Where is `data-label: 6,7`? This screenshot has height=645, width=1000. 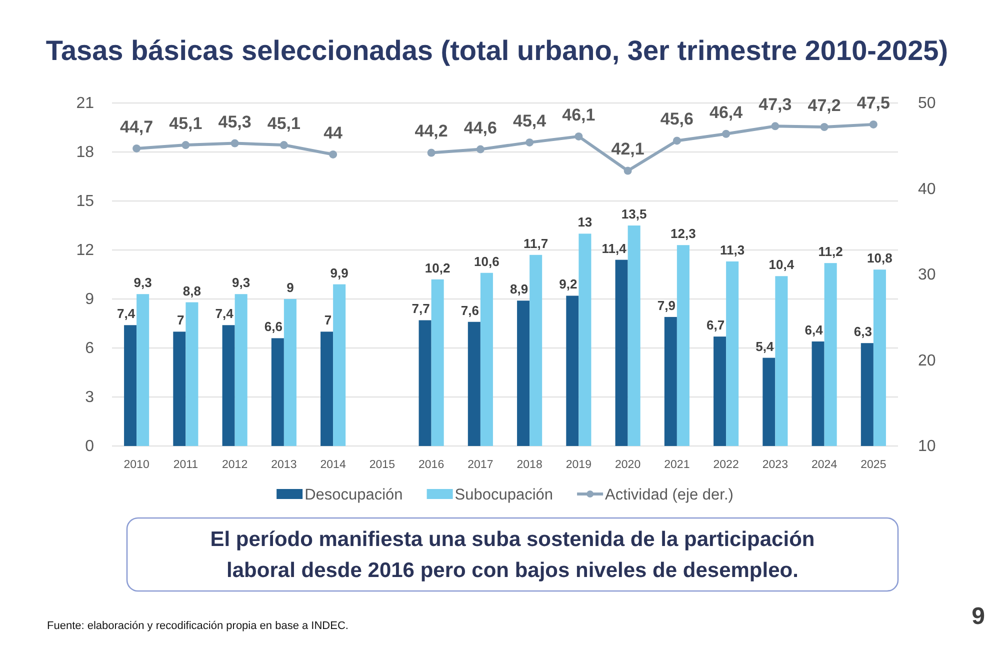
data-label: 6,7 is located at coordinates (715, 325).